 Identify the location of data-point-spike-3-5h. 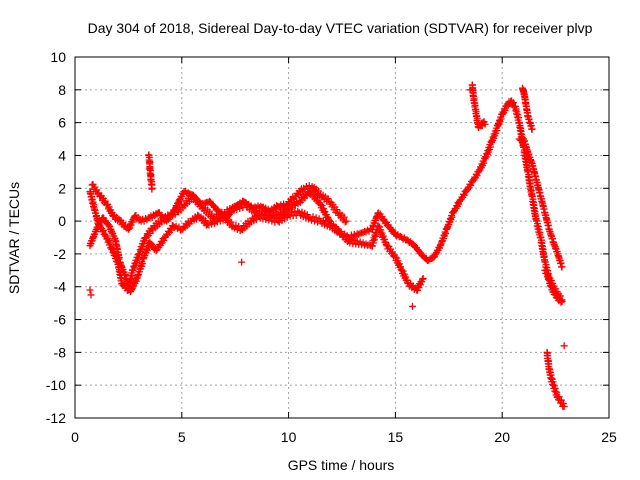
(152, 188).